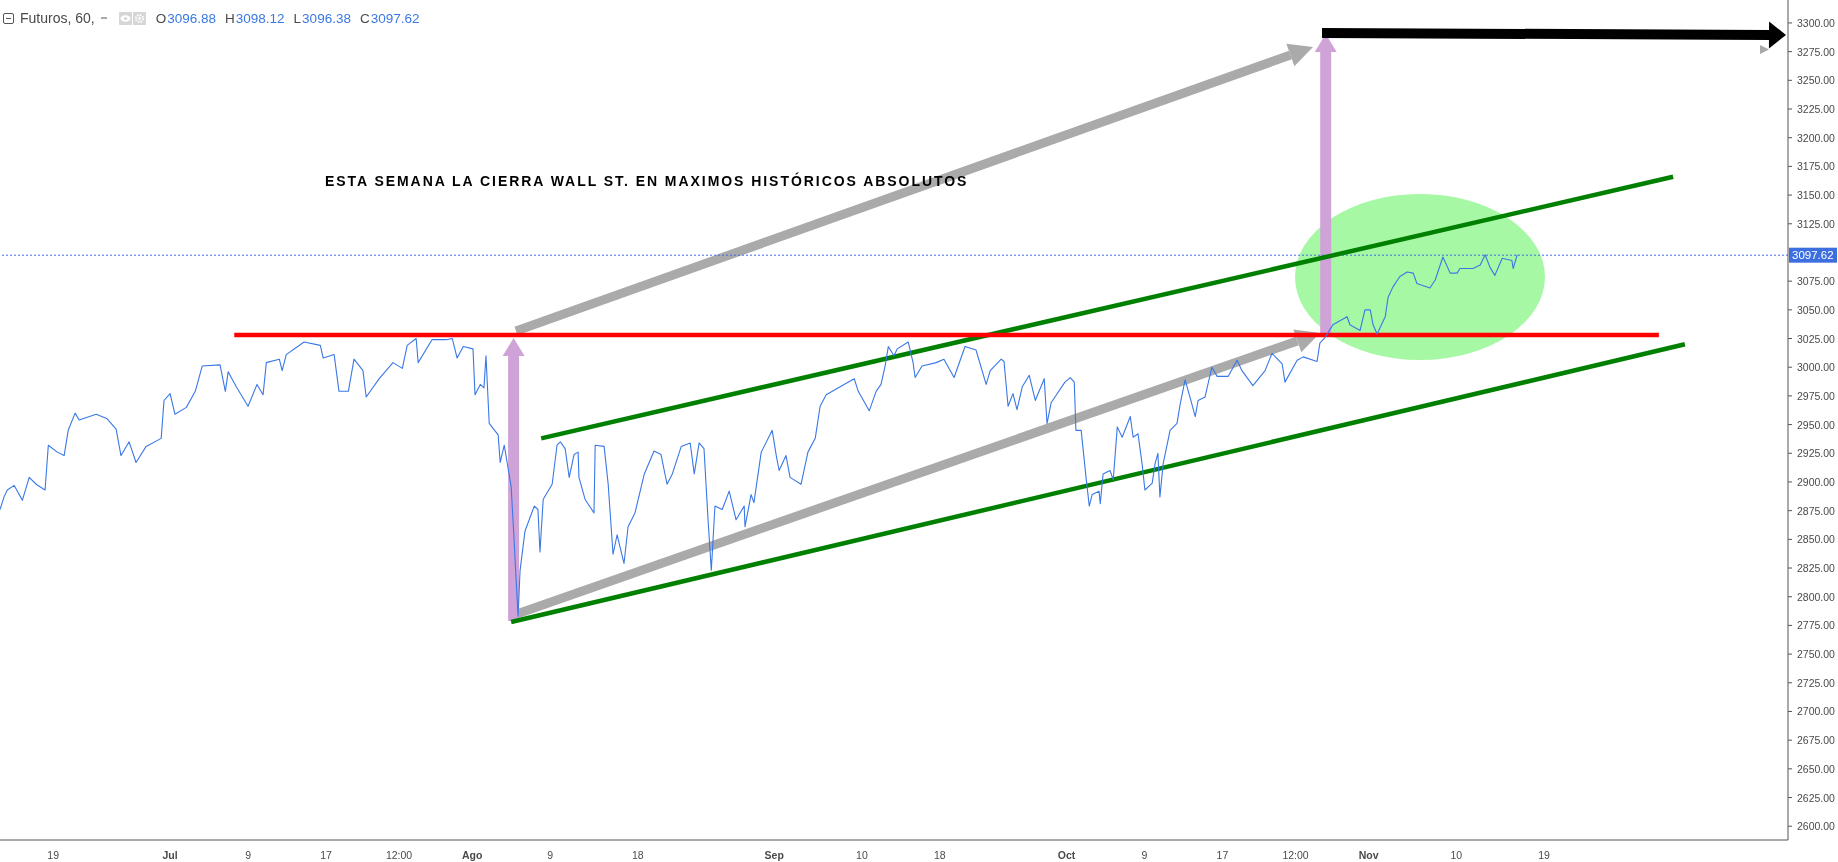 The width and height of the screenshot is (1838, 862). I want to click on y-tick-label: 2750.00, so click(1816, 654).